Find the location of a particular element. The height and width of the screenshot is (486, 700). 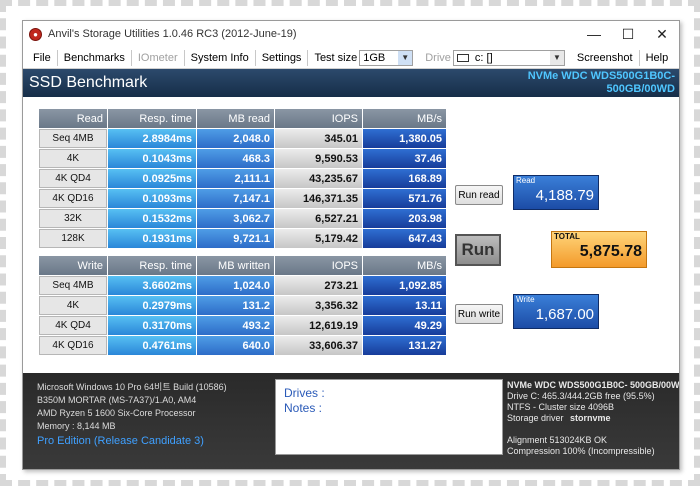

table-row: Seq 4MB 3.6602ms 1,024.0 273.21 1,092.85 is located at coordinates (243, 285).